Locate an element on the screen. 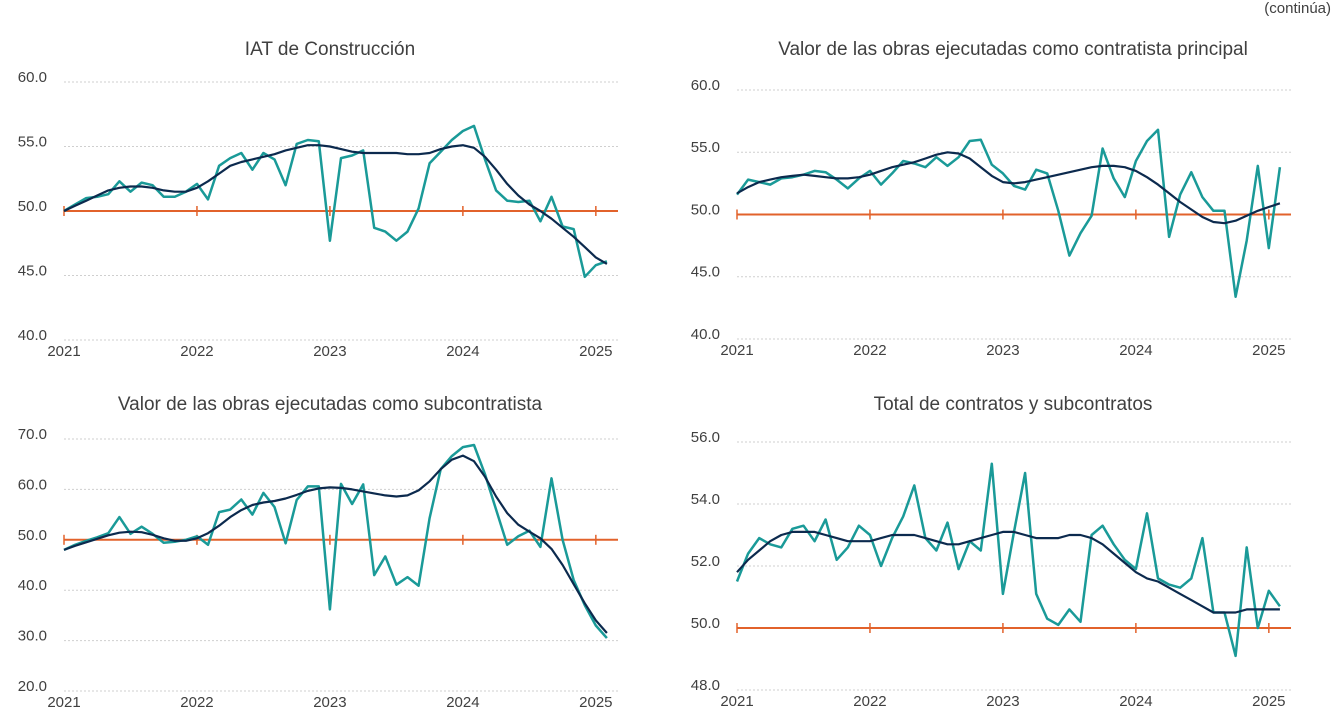  y-tick-label: 54.0 is located at coordinates (705, 499).